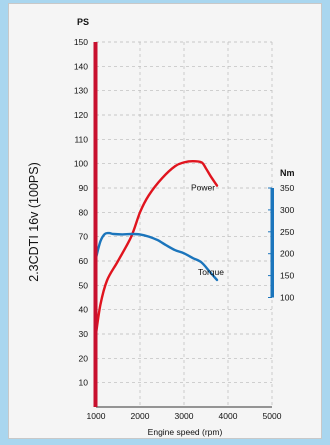 The width and height of the screenshot is (330, 445). What do you see at coordinates (287, 210) in the screenshot?
I see `right-tick-label: 300` at bounding box center [287, 210].